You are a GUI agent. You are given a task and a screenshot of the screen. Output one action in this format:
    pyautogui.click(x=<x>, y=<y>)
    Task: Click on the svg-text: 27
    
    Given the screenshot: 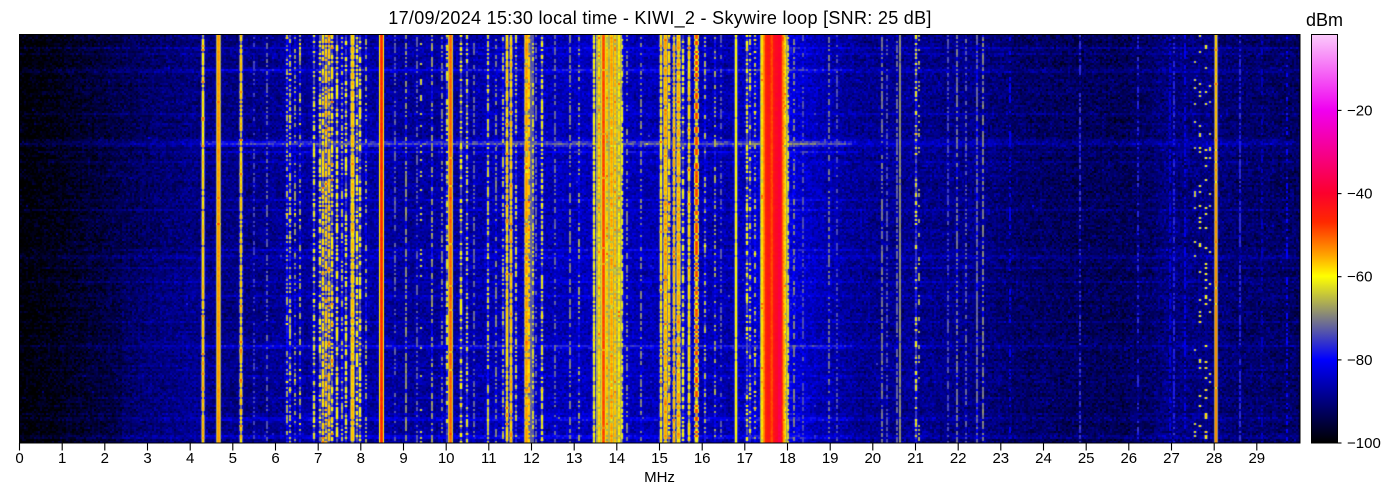 What is the action you would take?
    pyautogui.click(x=1171, y=458)
    